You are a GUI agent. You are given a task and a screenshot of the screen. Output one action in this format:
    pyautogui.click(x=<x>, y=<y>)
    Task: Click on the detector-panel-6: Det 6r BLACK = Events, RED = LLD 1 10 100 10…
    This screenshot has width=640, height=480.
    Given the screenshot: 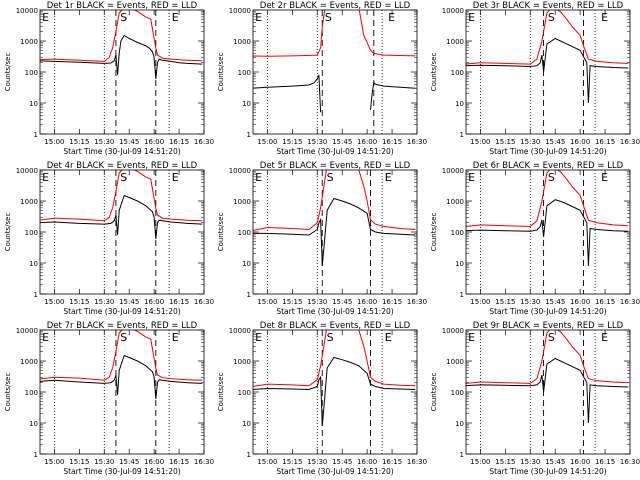 What is the action you would take?
    pyautogui.click(x=535, y=238)
    